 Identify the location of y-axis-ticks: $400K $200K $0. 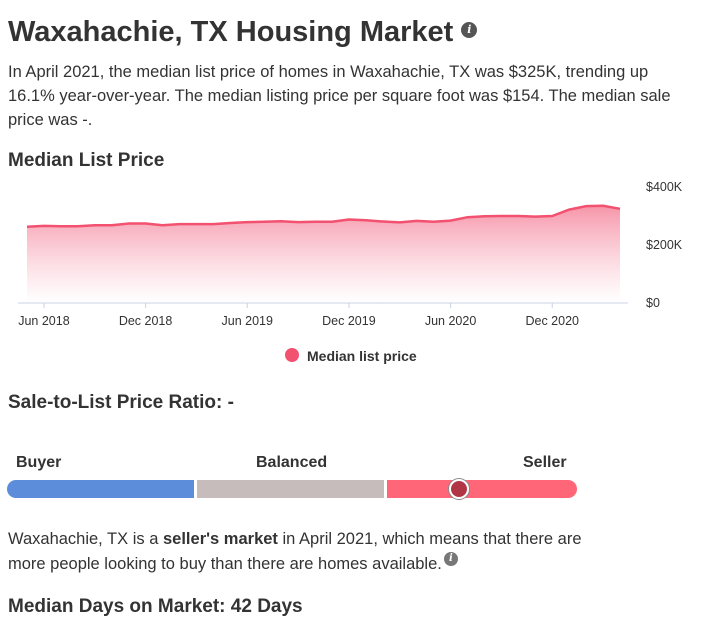
(664, 245).